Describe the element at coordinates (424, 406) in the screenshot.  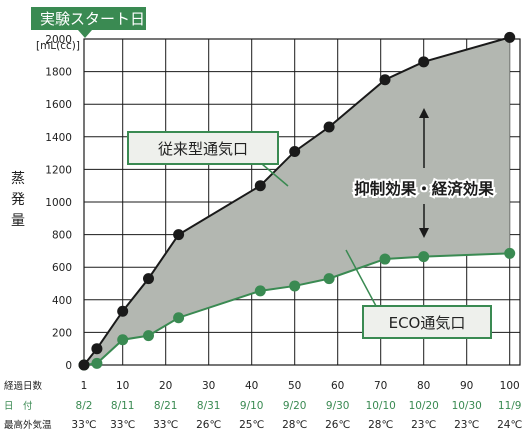
I see `x-tick-date: 10/20` at that location.